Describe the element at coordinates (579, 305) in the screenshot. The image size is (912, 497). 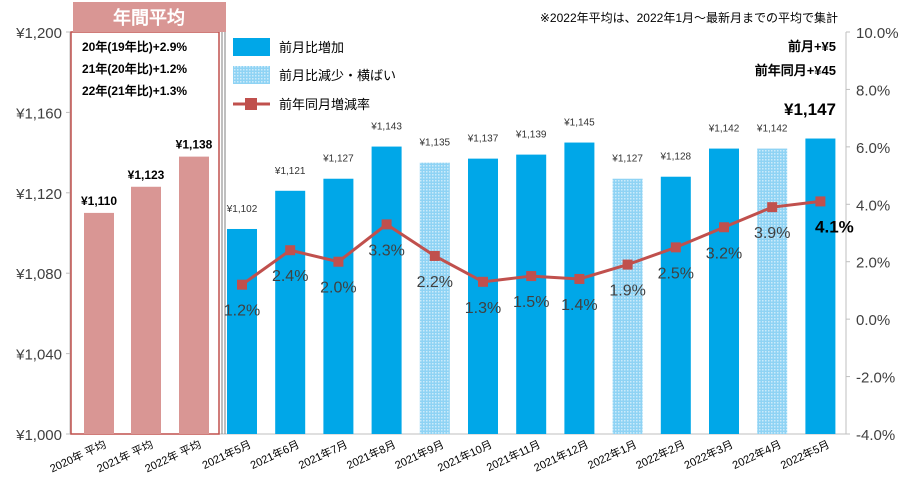
I see `yoy-label: 1.4%` at that location.